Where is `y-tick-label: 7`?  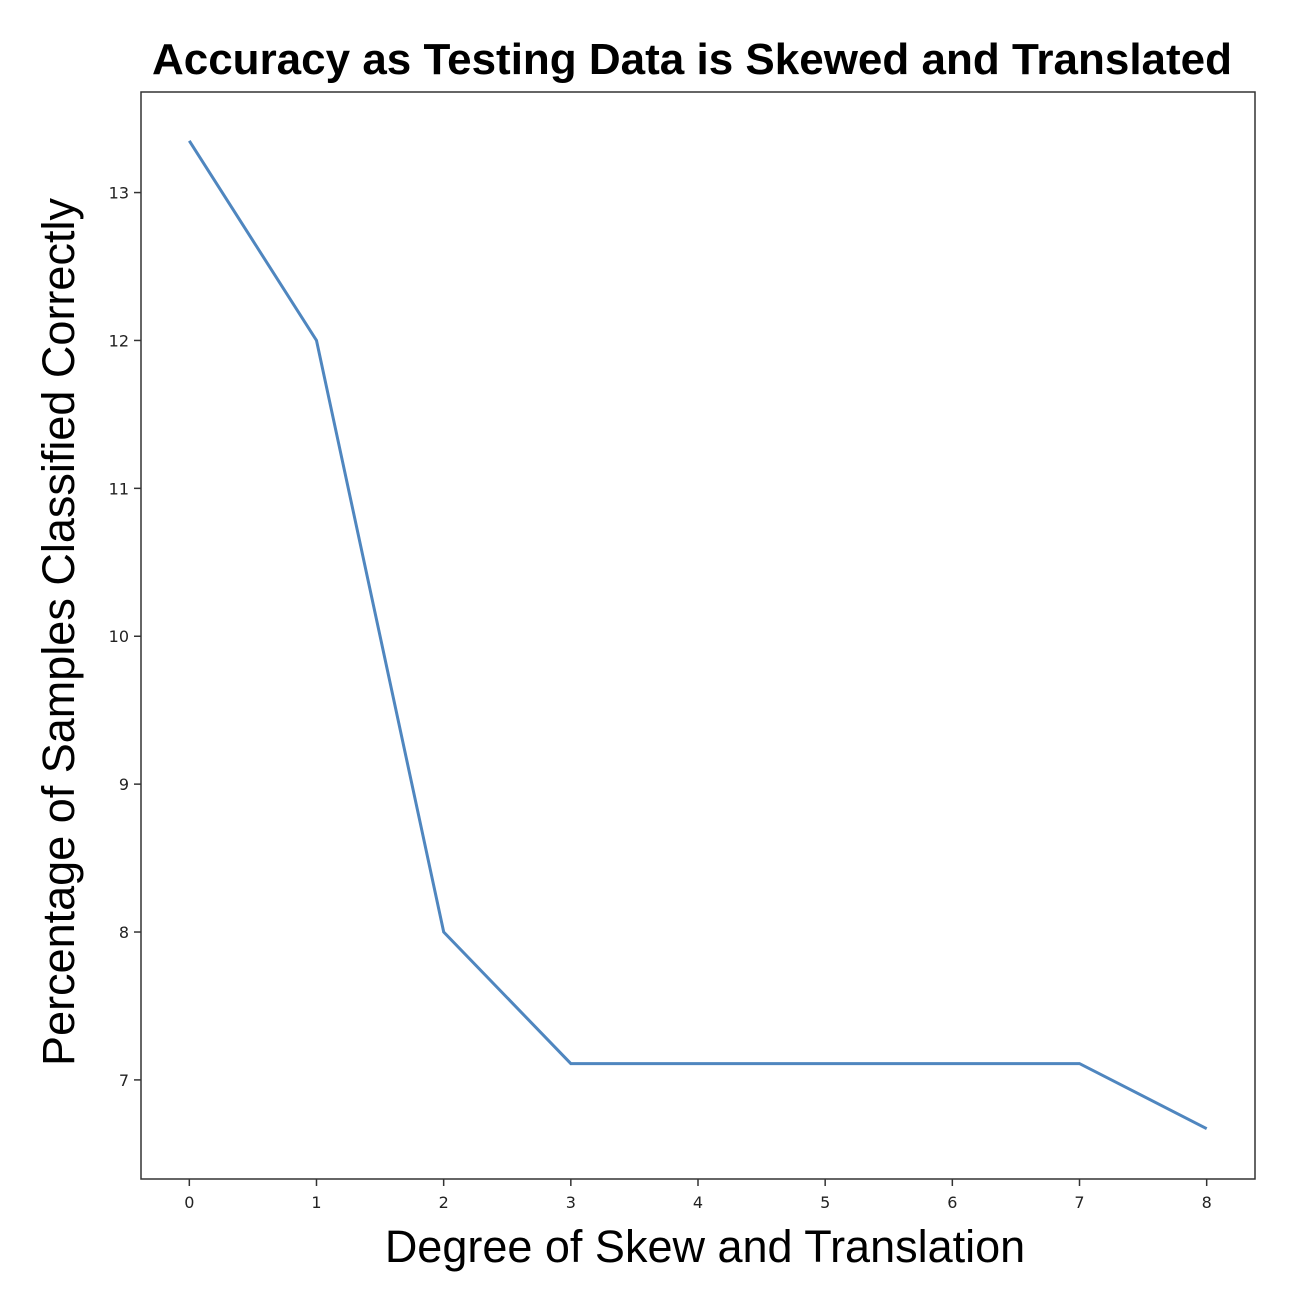 y-tick-label: 7 is located at coordinates (124, 1080).